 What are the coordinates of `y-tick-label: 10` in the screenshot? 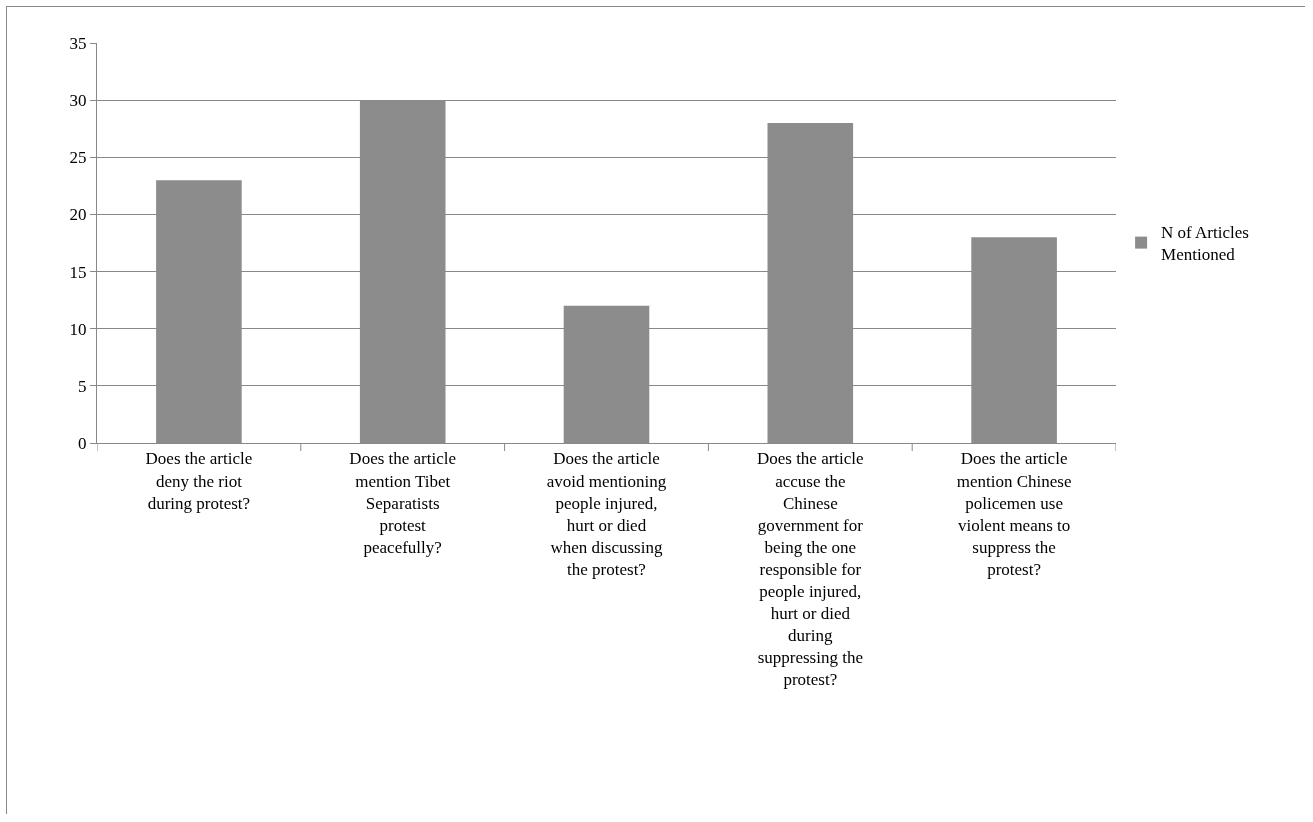 It's located at (78, 329).